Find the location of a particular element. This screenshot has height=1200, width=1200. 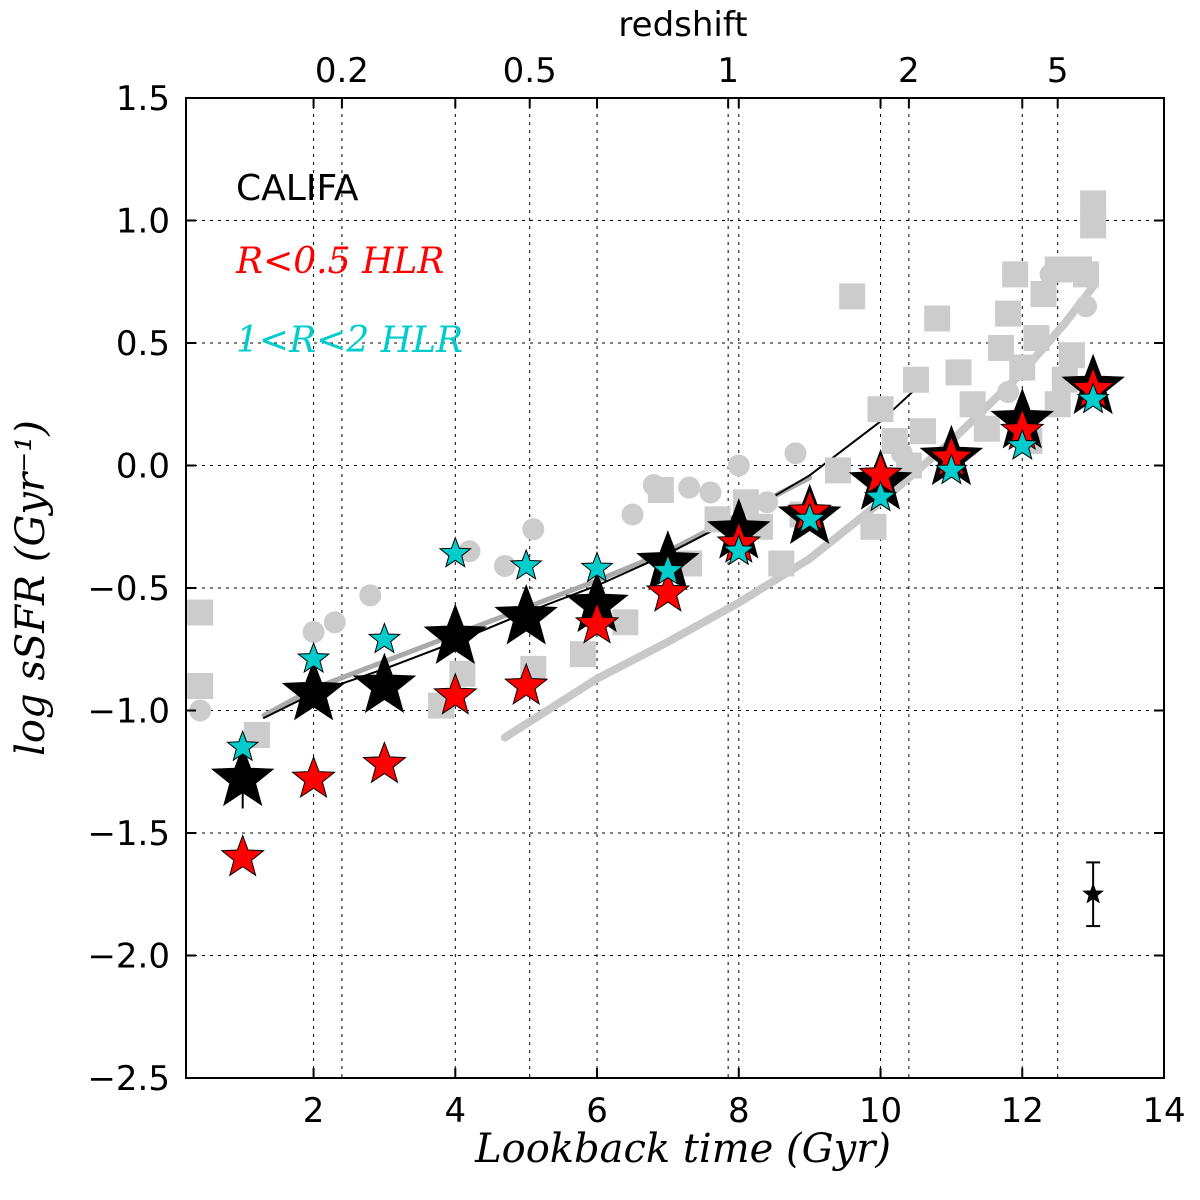

x-tick-label: 10 is located at coordinates (880, 1111).